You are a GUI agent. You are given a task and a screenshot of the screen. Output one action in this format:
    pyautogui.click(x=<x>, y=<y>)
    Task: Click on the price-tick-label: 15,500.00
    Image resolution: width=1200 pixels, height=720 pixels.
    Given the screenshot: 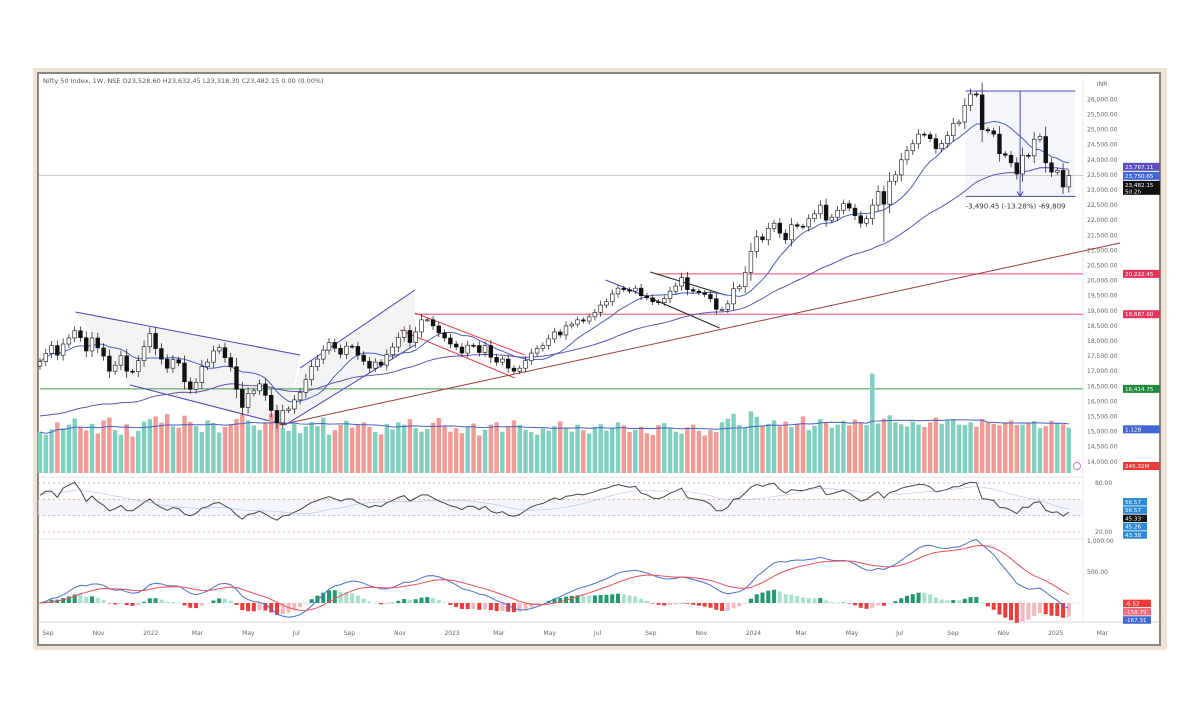 What is the action you would take?
    pyautogui.click(x=1102, y=417)
    